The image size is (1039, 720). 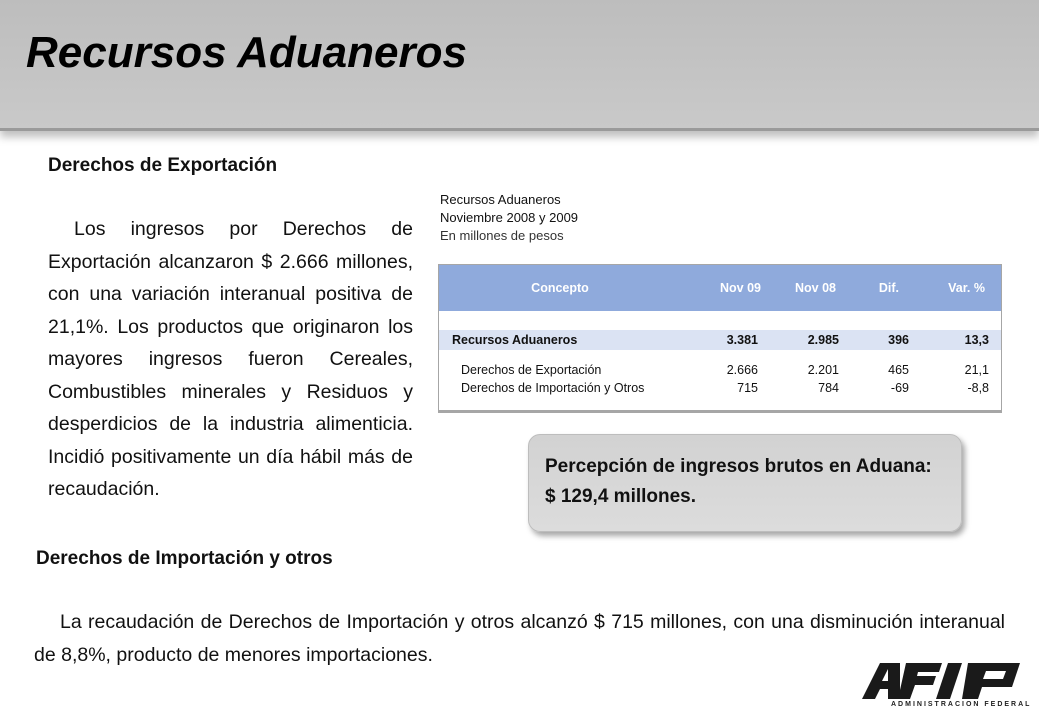 What do you see at coordinates (163, 165) in the screenshot?
I see `export-heading: Derechos de Exportación` at bounding box center [163, 165].